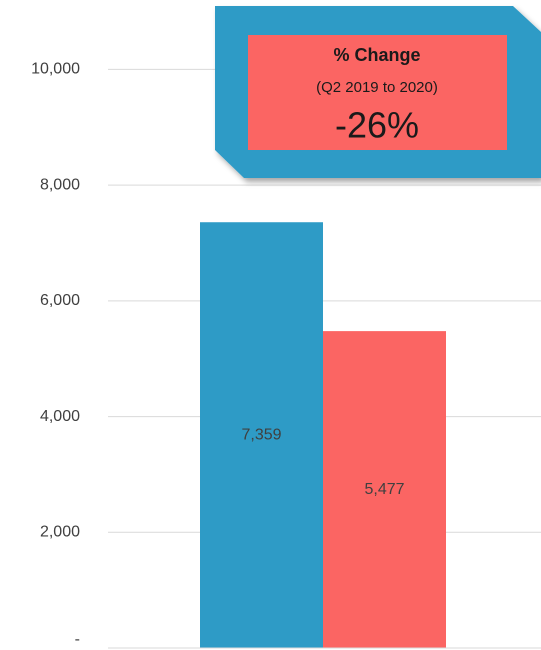  What do you see at coordinates (55, 69) in the screenshot?
I see `y-tick-label: 10,000` at bounding box center [55, 69].